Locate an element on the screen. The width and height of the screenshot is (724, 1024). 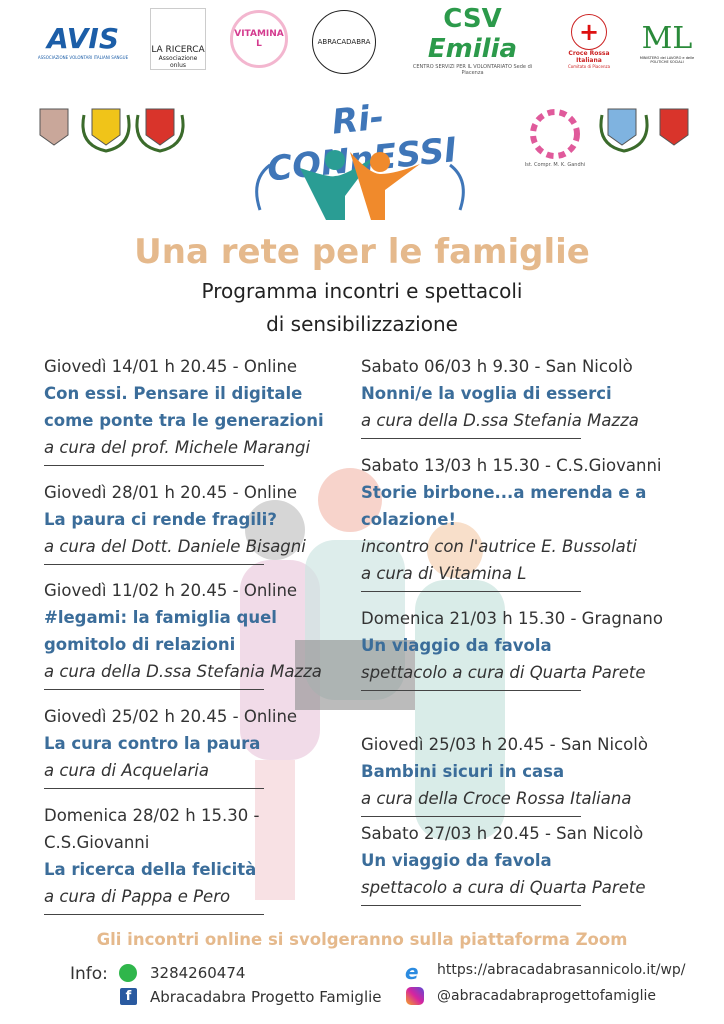
event-who: a cura del prof. Michele Marangi is located at coordinates (177, 447).